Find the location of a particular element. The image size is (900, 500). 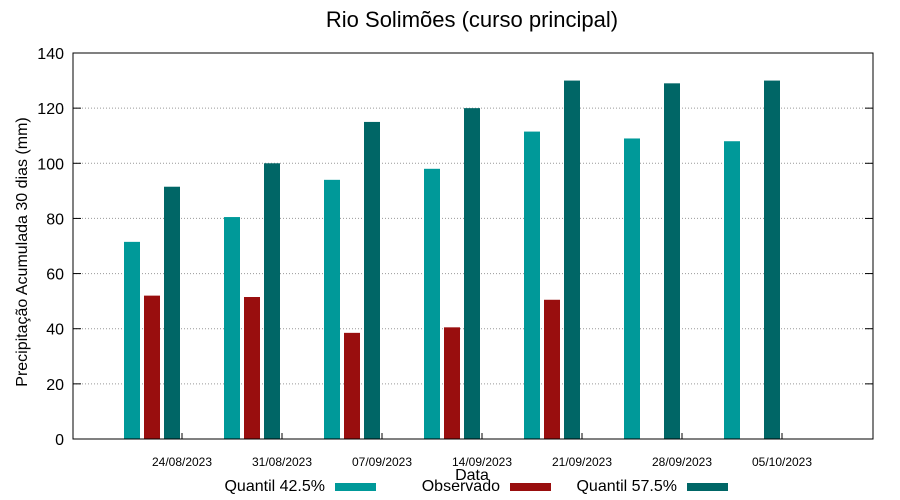

y-tick-label: 0 is located at coordinates (59, 440).